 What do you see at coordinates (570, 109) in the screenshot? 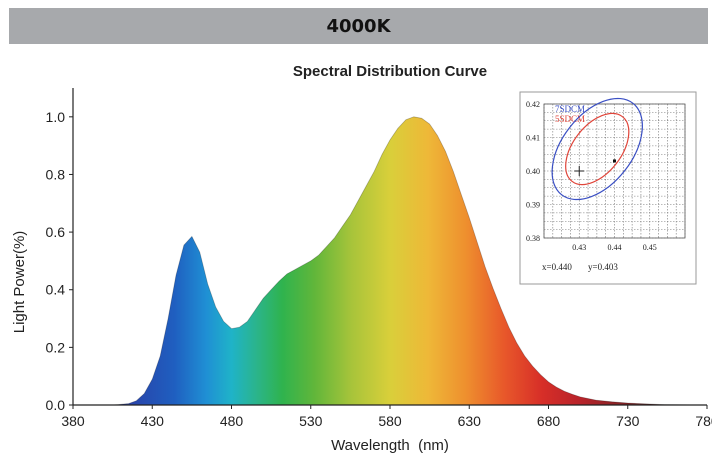
I see `legend-7sdcm: 7SDCM` at bounding box center [570, 109].